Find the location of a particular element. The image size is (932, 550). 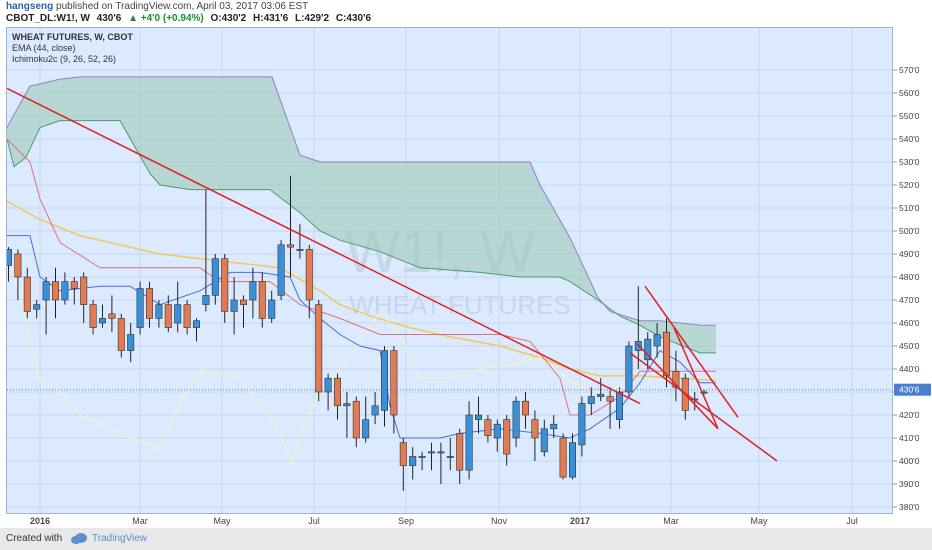

legend-ema: EMA (44, close) is located at coordinates (44, 48).